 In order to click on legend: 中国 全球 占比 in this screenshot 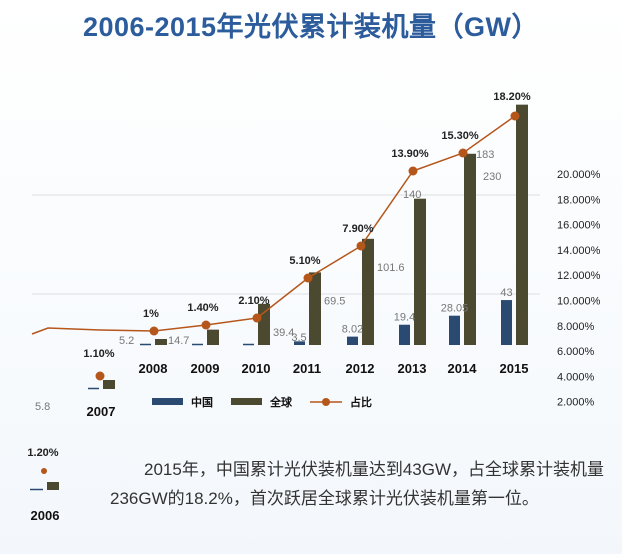, I will do `click(262, 402)`.